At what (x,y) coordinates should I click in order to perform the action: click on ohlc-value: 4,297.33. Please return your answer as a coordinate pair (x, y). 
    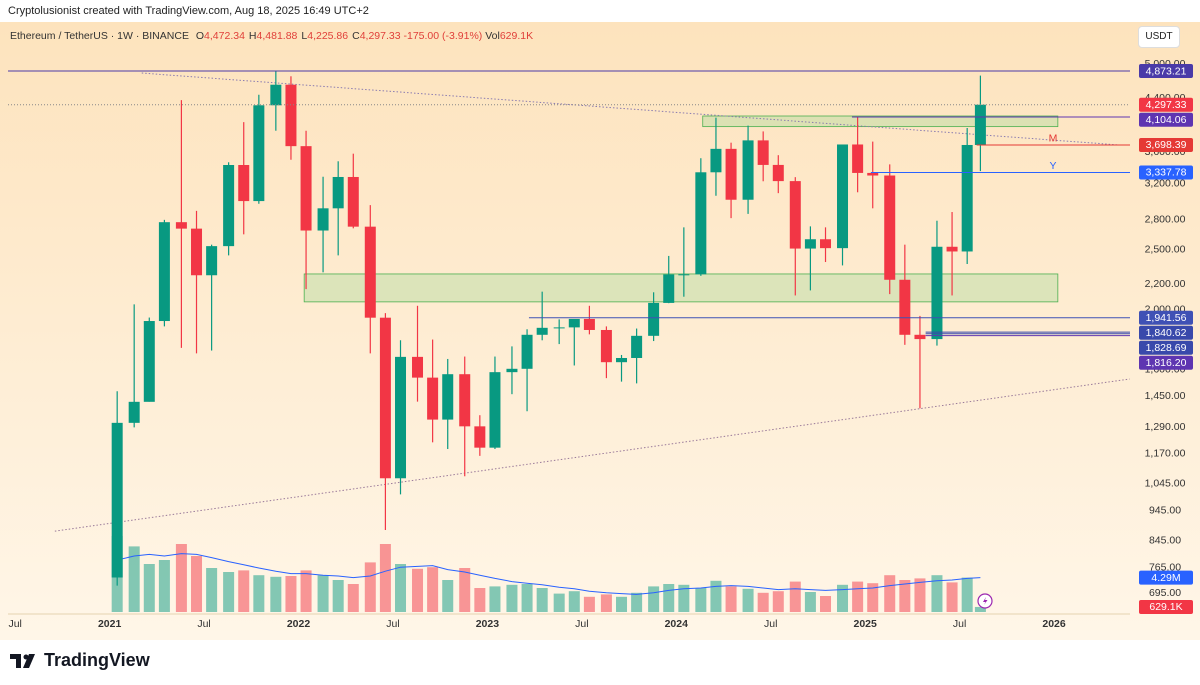
    Looking at the image, I should click on (380, 36).